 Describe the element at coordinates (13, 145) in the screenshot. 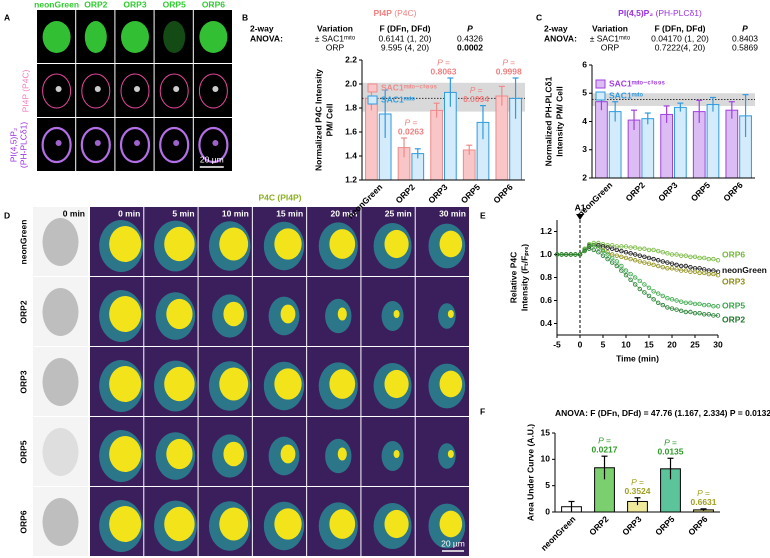

I see `row-label: PI(4,5)P₂` at that location.